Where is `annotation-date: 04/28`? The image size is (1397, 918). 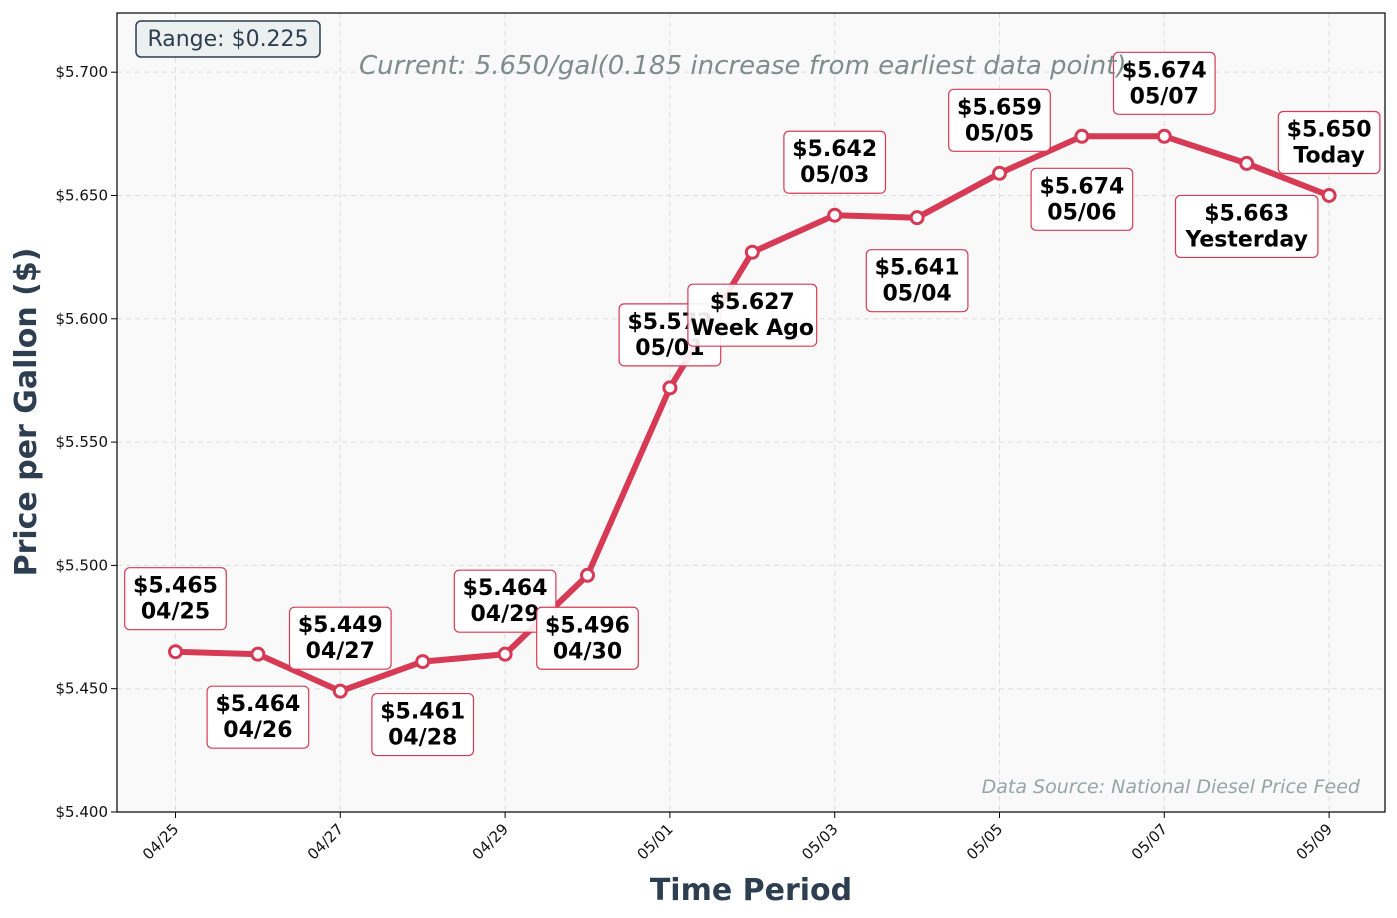
annotation-date: 04/28 is located at coordinates (422, 738).